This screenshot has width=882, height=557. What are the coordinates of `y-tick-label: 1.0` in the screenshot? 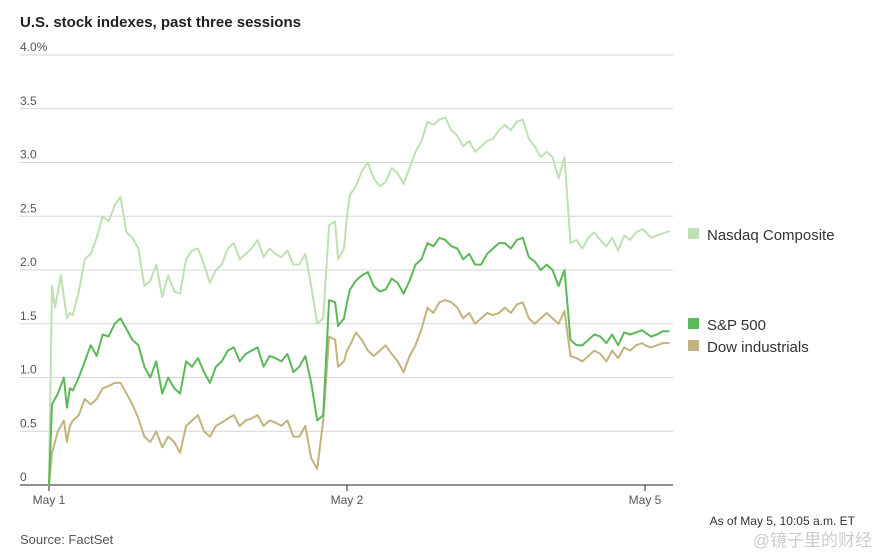 It's located at (28, 370).